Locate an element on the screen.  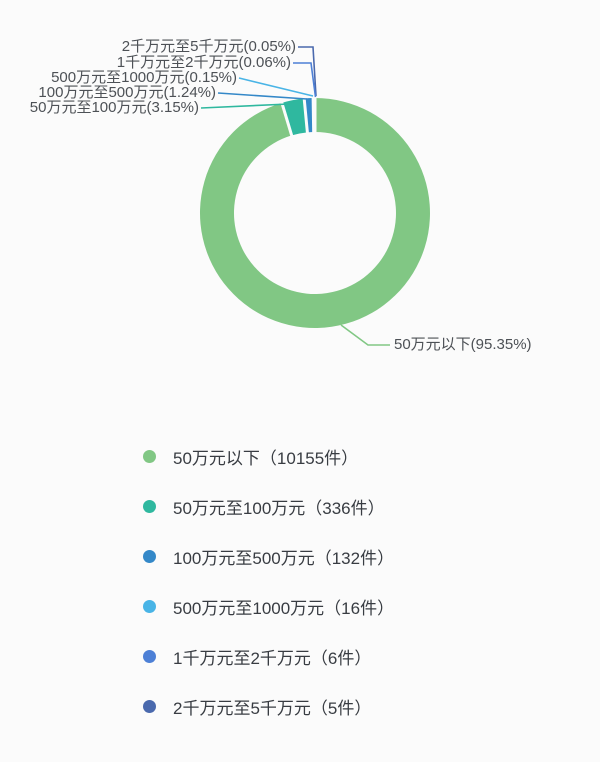
legend-item-under-50w: 50万元以下（10155件） is located at coordinates (268, 456).